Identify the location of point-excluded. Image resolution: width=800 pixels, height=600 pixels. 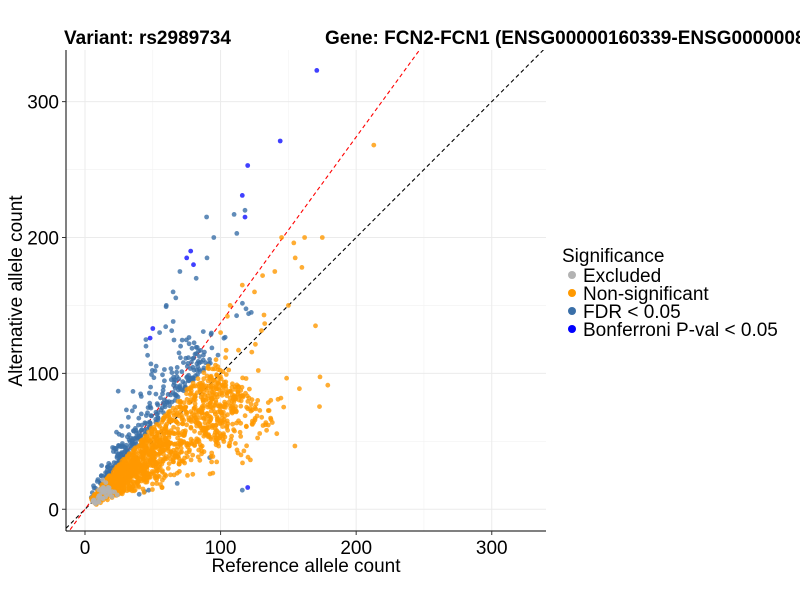
(117, 495).